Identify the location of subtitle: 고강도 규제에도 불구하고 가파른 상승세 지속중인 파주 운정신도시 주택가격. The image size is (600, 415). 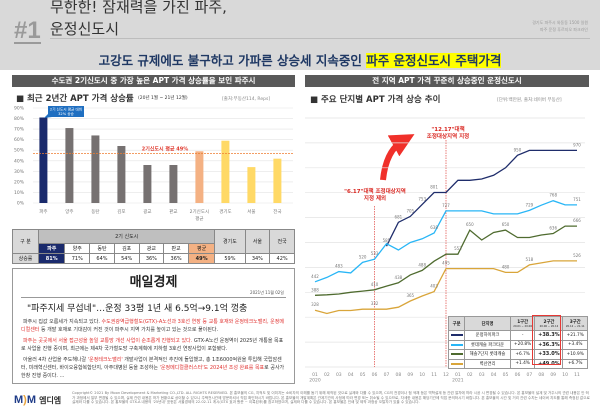
(300, 59).